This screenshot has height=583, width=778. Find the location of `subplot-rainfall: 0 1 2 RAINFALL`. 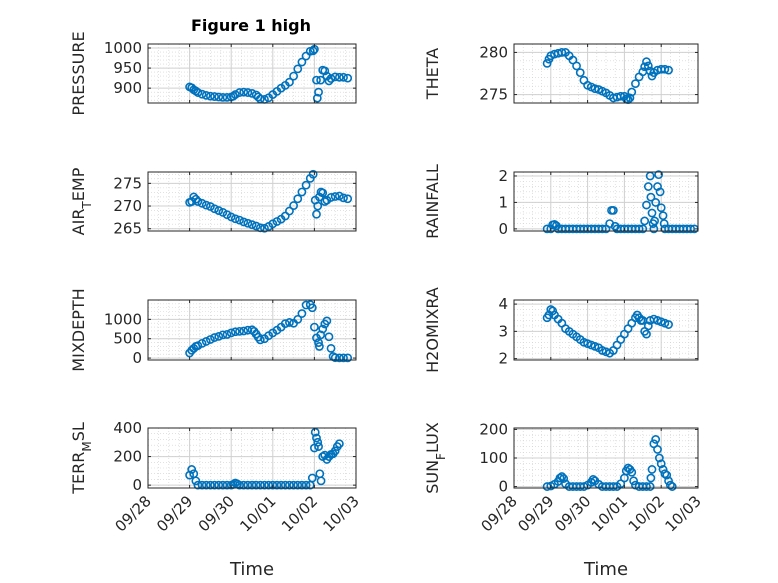

subplot-rainfall: 0 1 2 RAINFALL is located at coordinates (561, 201).